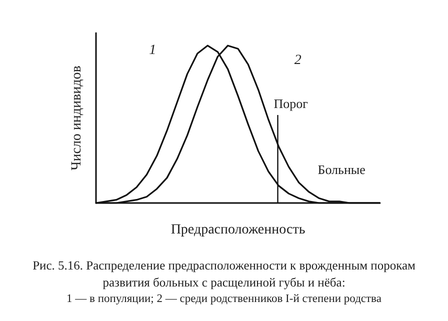  What do you see at coordinates (224, 299) in the screenshot?
I see `text: 1 — в популяции; 2 — среди родственников I-й степени родства` at bounding box center [224, 299].